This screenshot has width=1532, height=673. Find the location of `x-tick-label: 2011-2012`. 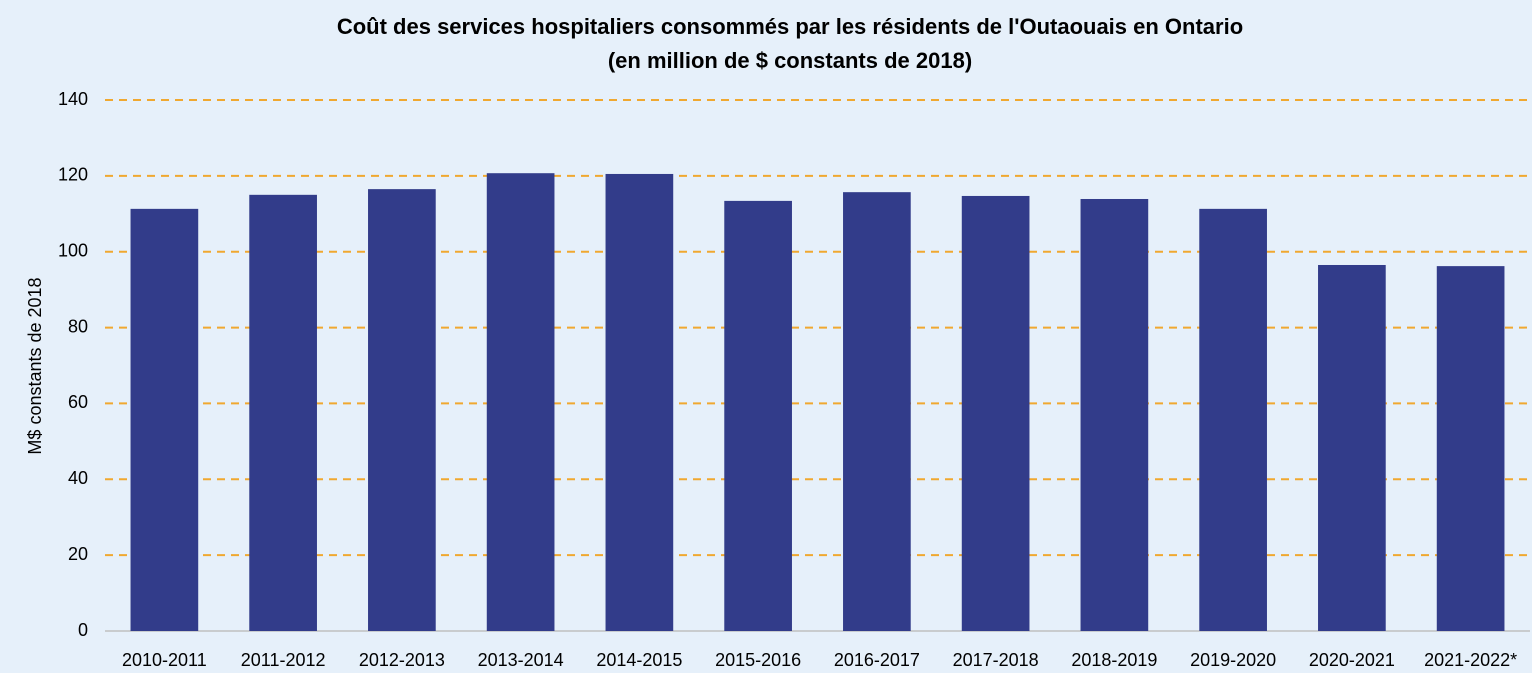

x-tick-label: 2011-2012 is located at coordinates (283, 660).